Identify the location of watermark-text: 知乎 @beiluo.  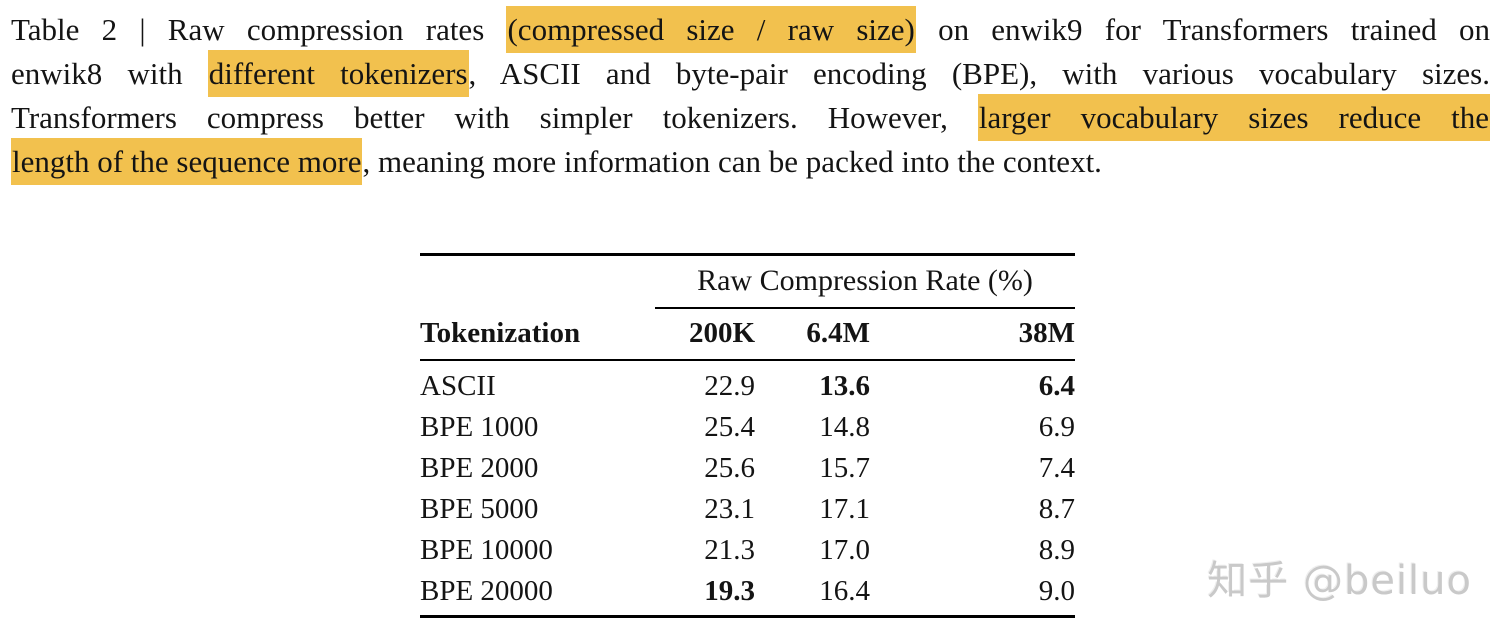
(1339, 581).